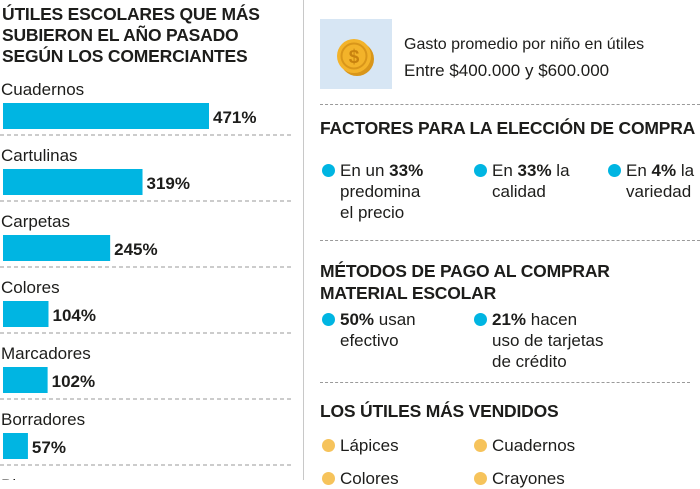  What do you see at coordinates (465, 271) in the screenshot?
I see `metodos-title-line1: MÉTODOS DE PAGO AL COMPRAR` at bounding box center [465, 271].